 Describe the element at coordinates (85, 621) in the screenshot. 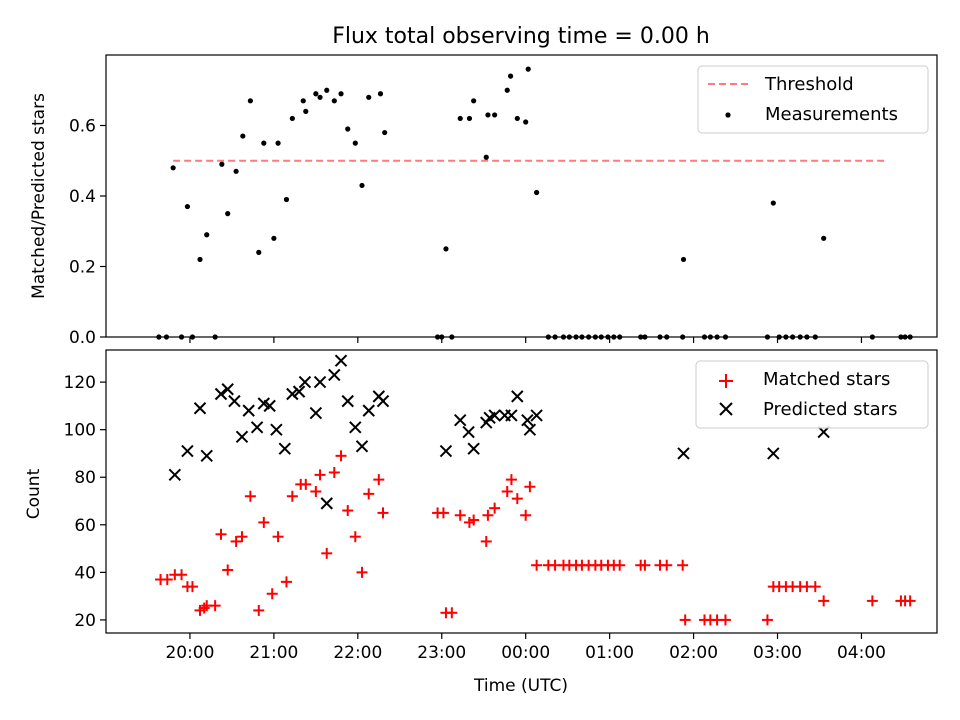

I see `bottom-y-tick-label: 20` at that location.